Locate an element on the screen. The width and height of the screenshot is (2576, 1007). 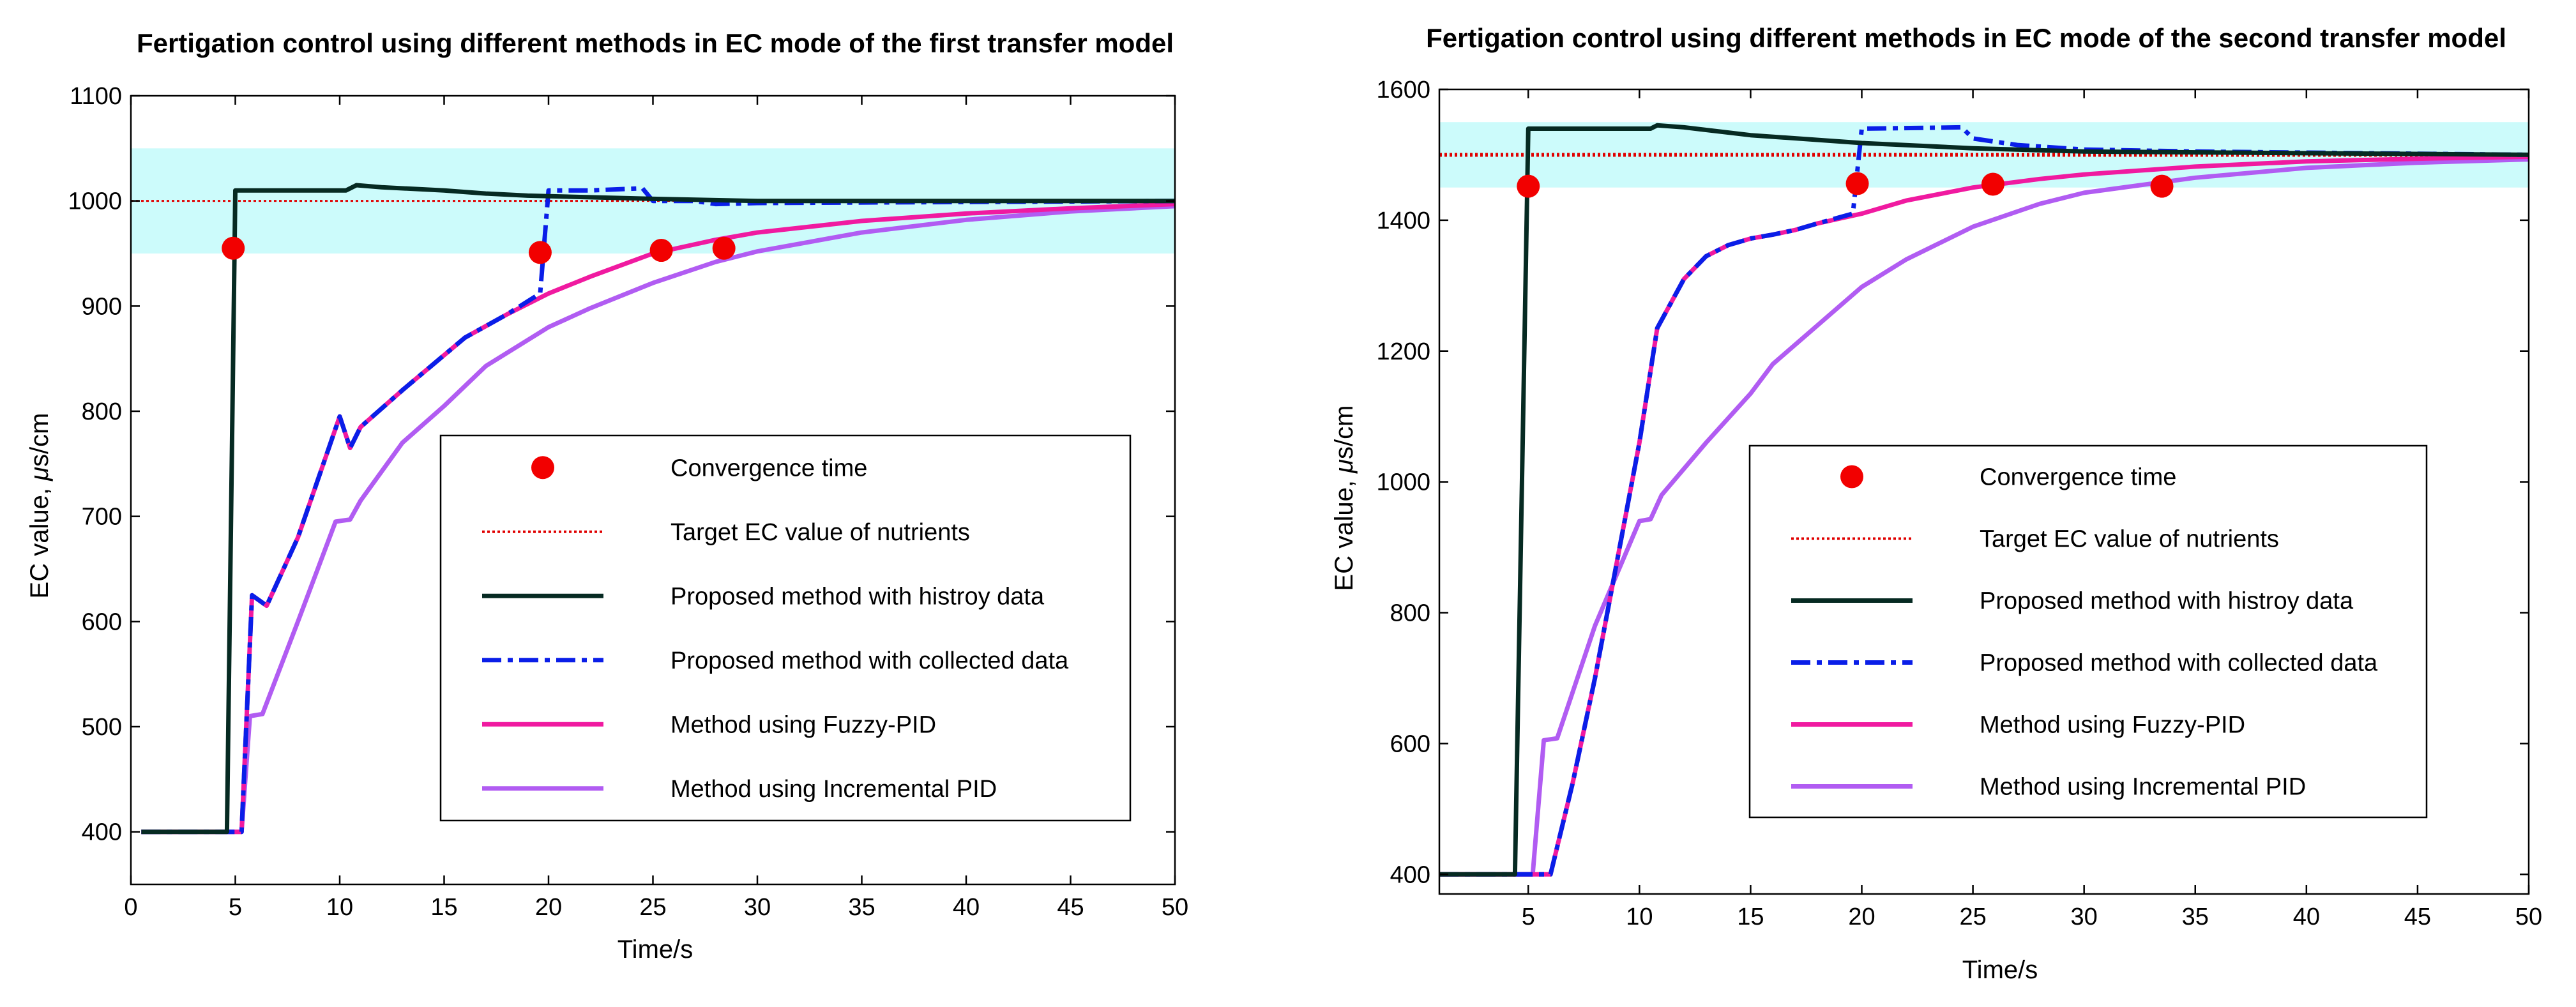
y-tick-label: 1100 is located at coordinates (96, 96).